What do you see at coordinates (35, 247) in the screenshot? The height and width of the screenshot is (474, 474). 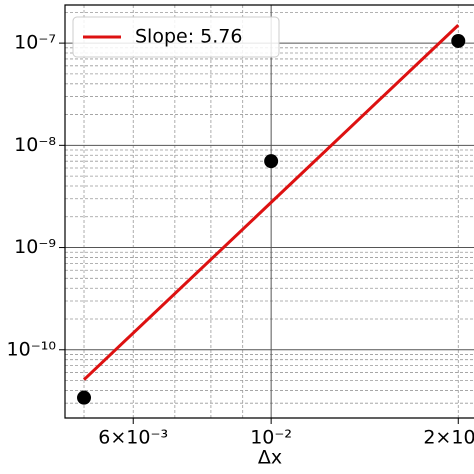 I see `y-tick-label: 10⁻⁹` at bounding box center [35, 247].